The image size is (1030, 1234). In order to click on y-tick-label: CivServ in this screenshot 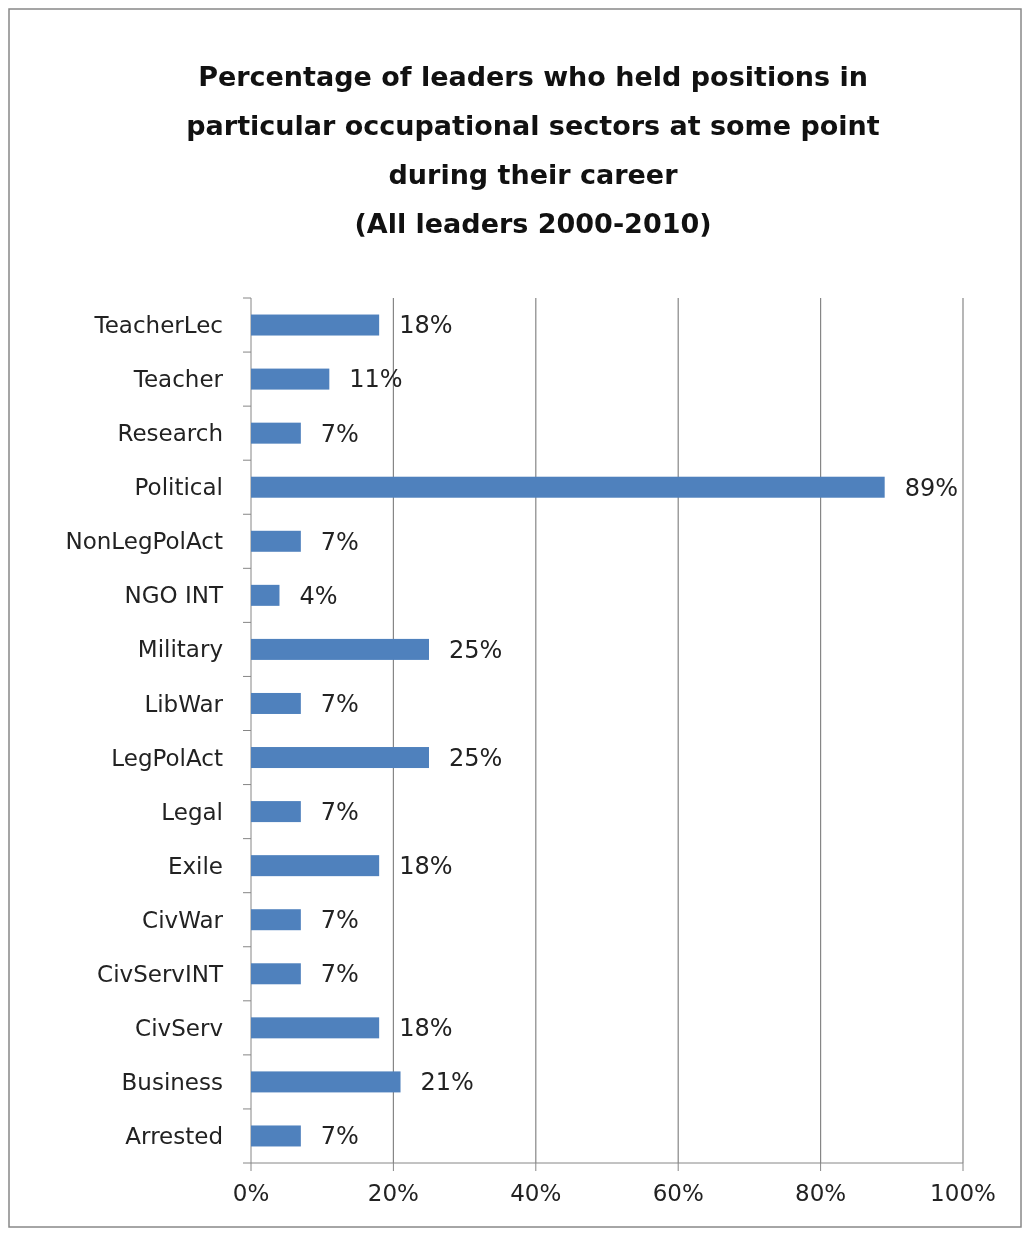, I will do `click(179, 1027)`.